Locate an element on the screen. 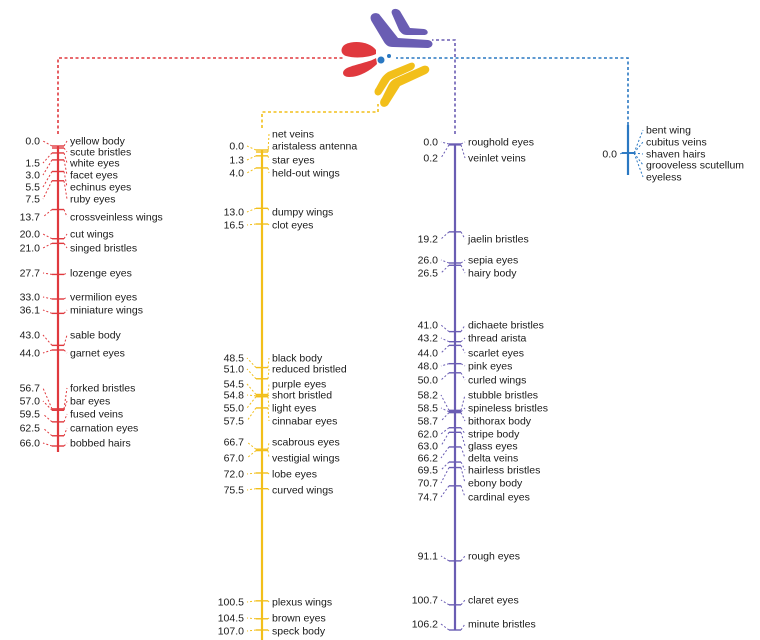 This screenshot has height=640, width=760. locus-x: 66.0 bobbed hairs is located at coordinates (75, 444).